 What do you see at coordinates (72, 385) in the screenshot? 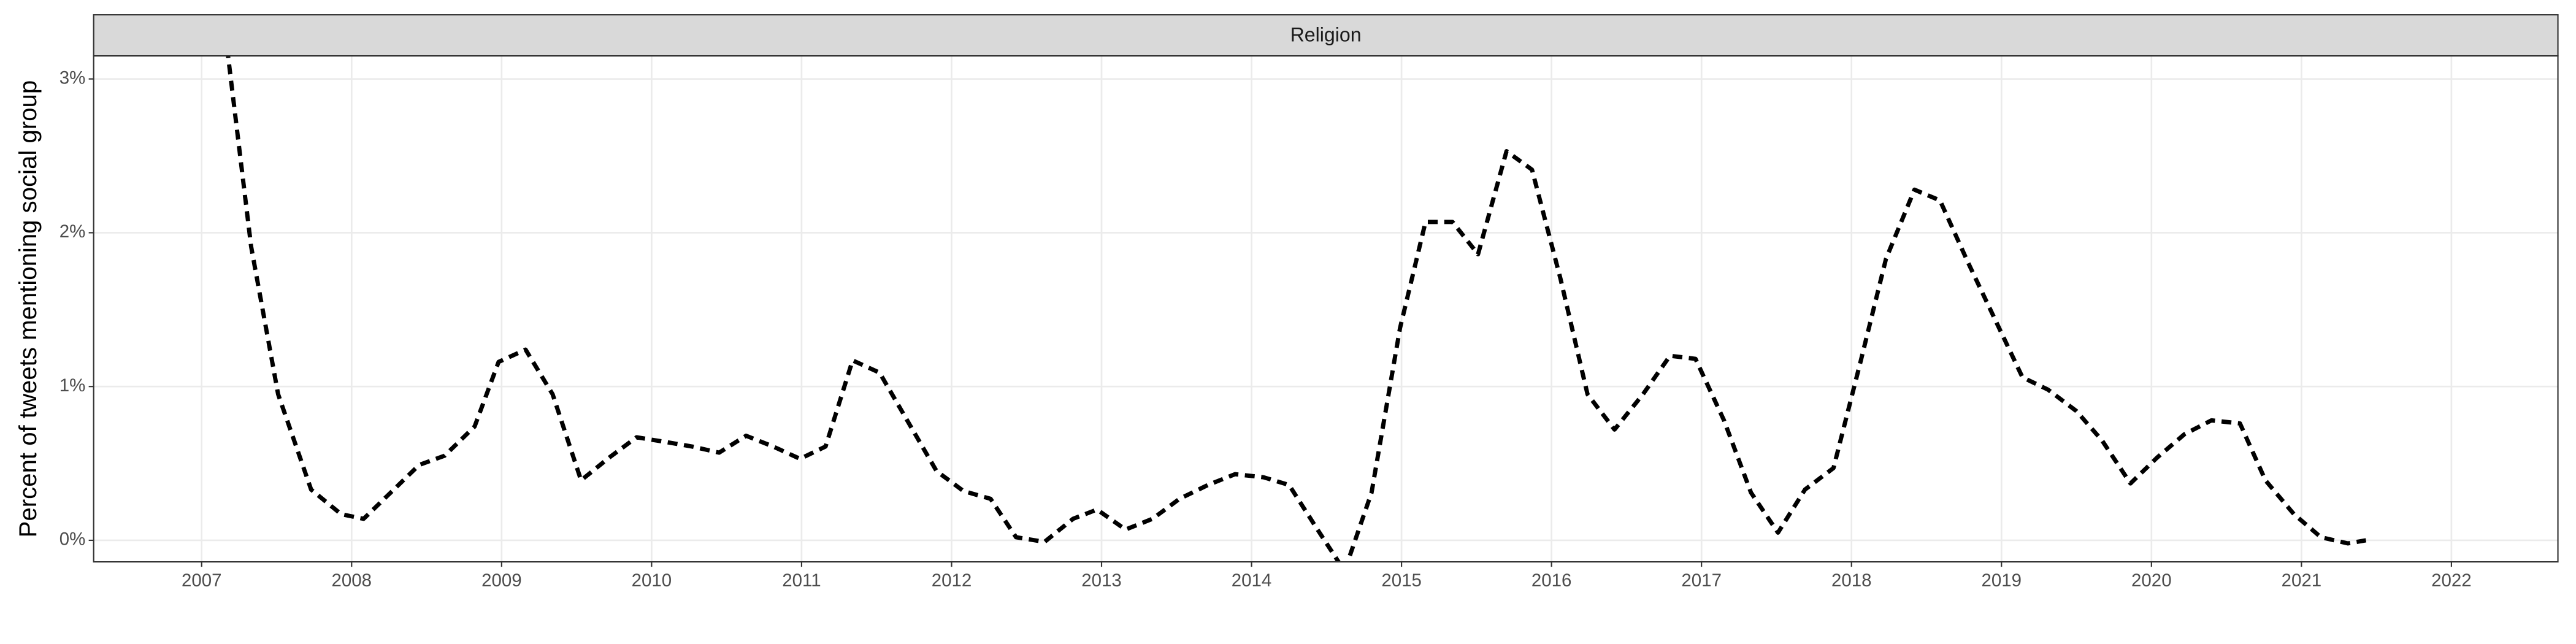
I see `y-tick-label: 1%` at bounding box center [72, 385].